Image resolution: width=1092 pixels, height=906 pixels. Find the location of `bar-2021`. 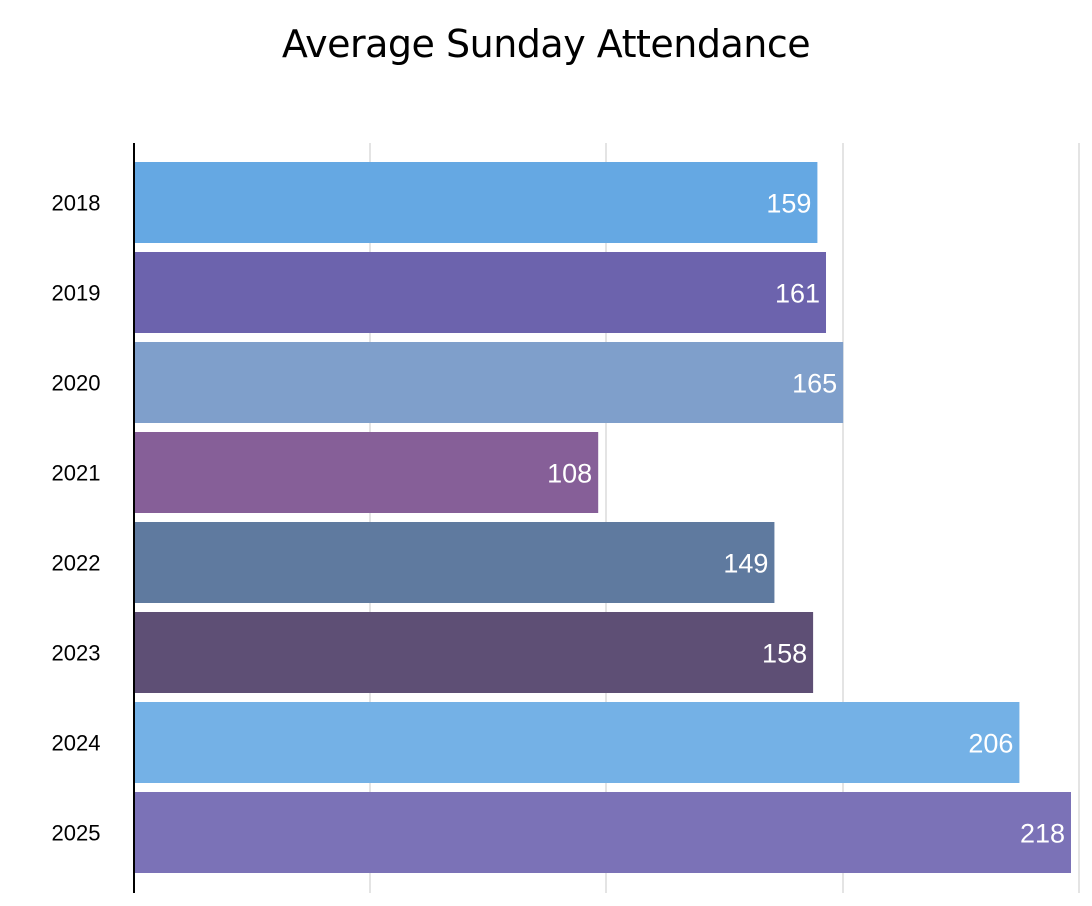

bar-2021 is located at coordinates (366, 472).